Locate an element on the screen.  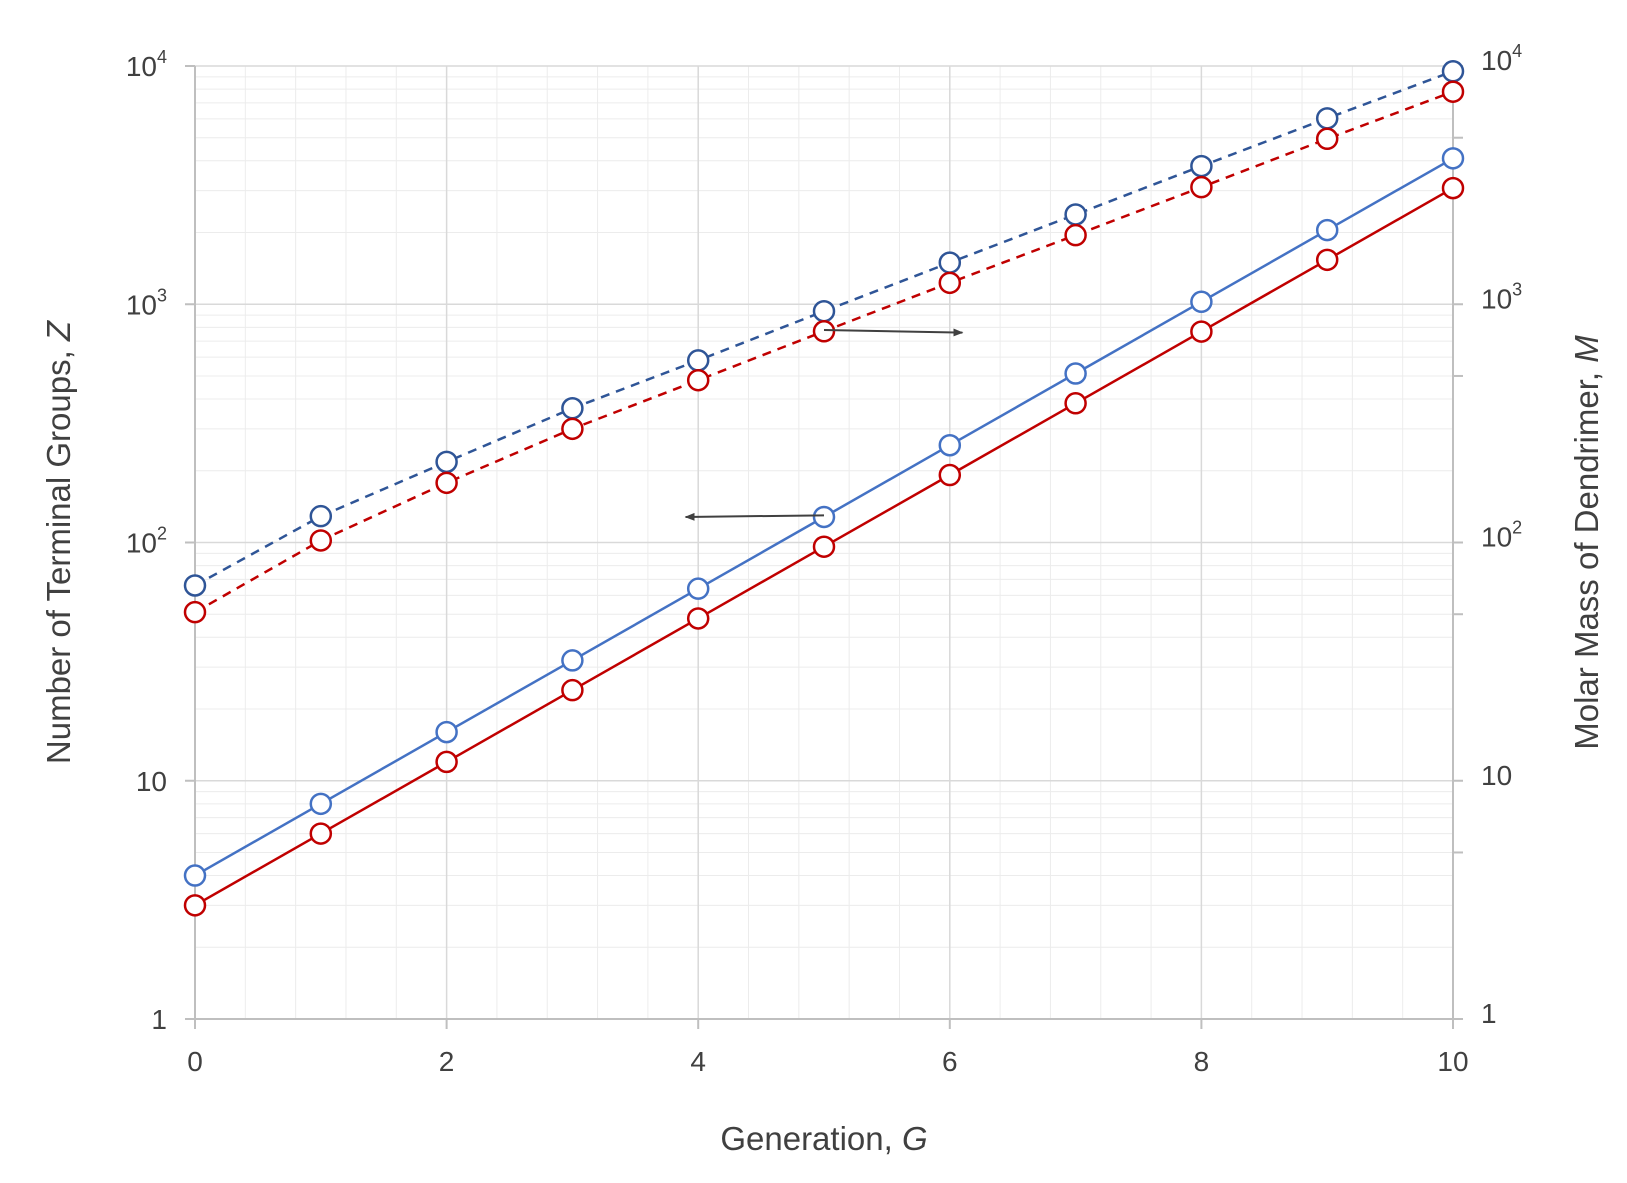
arrow-right-axis-indicator is located at coordinates (893, 332).